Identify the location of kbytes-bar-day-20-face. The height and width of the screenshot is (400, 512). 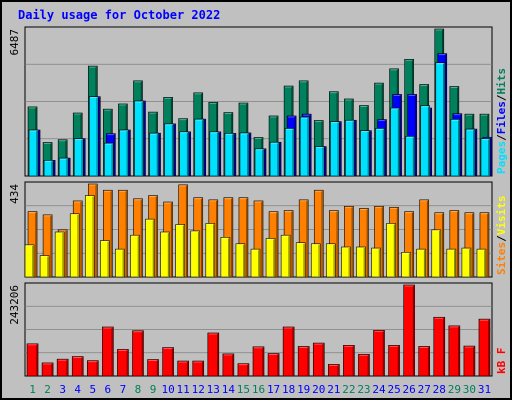
(318, 359).